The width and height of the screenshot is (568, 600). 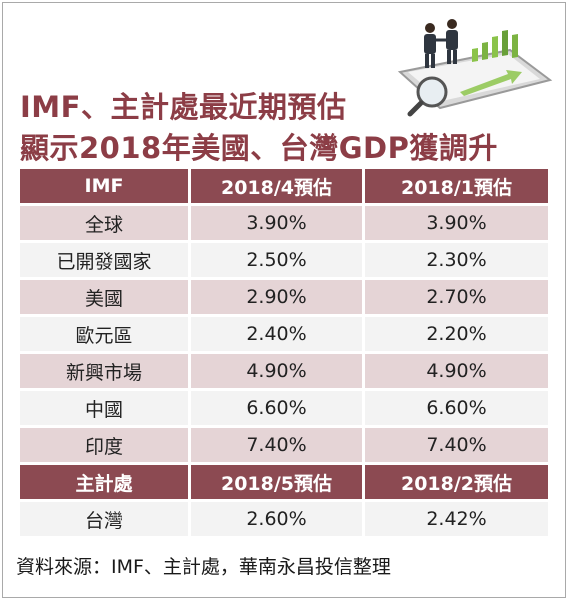 I want to click on gdp-forecast-value: 2.60%, so click(x=278, y=520).